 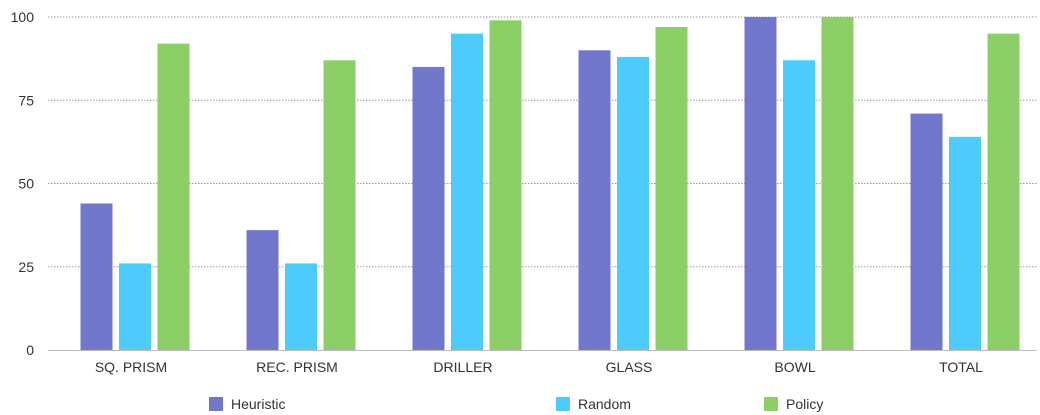 I want to click on y-tick-label-25: 25, so click(x=26, y=267).